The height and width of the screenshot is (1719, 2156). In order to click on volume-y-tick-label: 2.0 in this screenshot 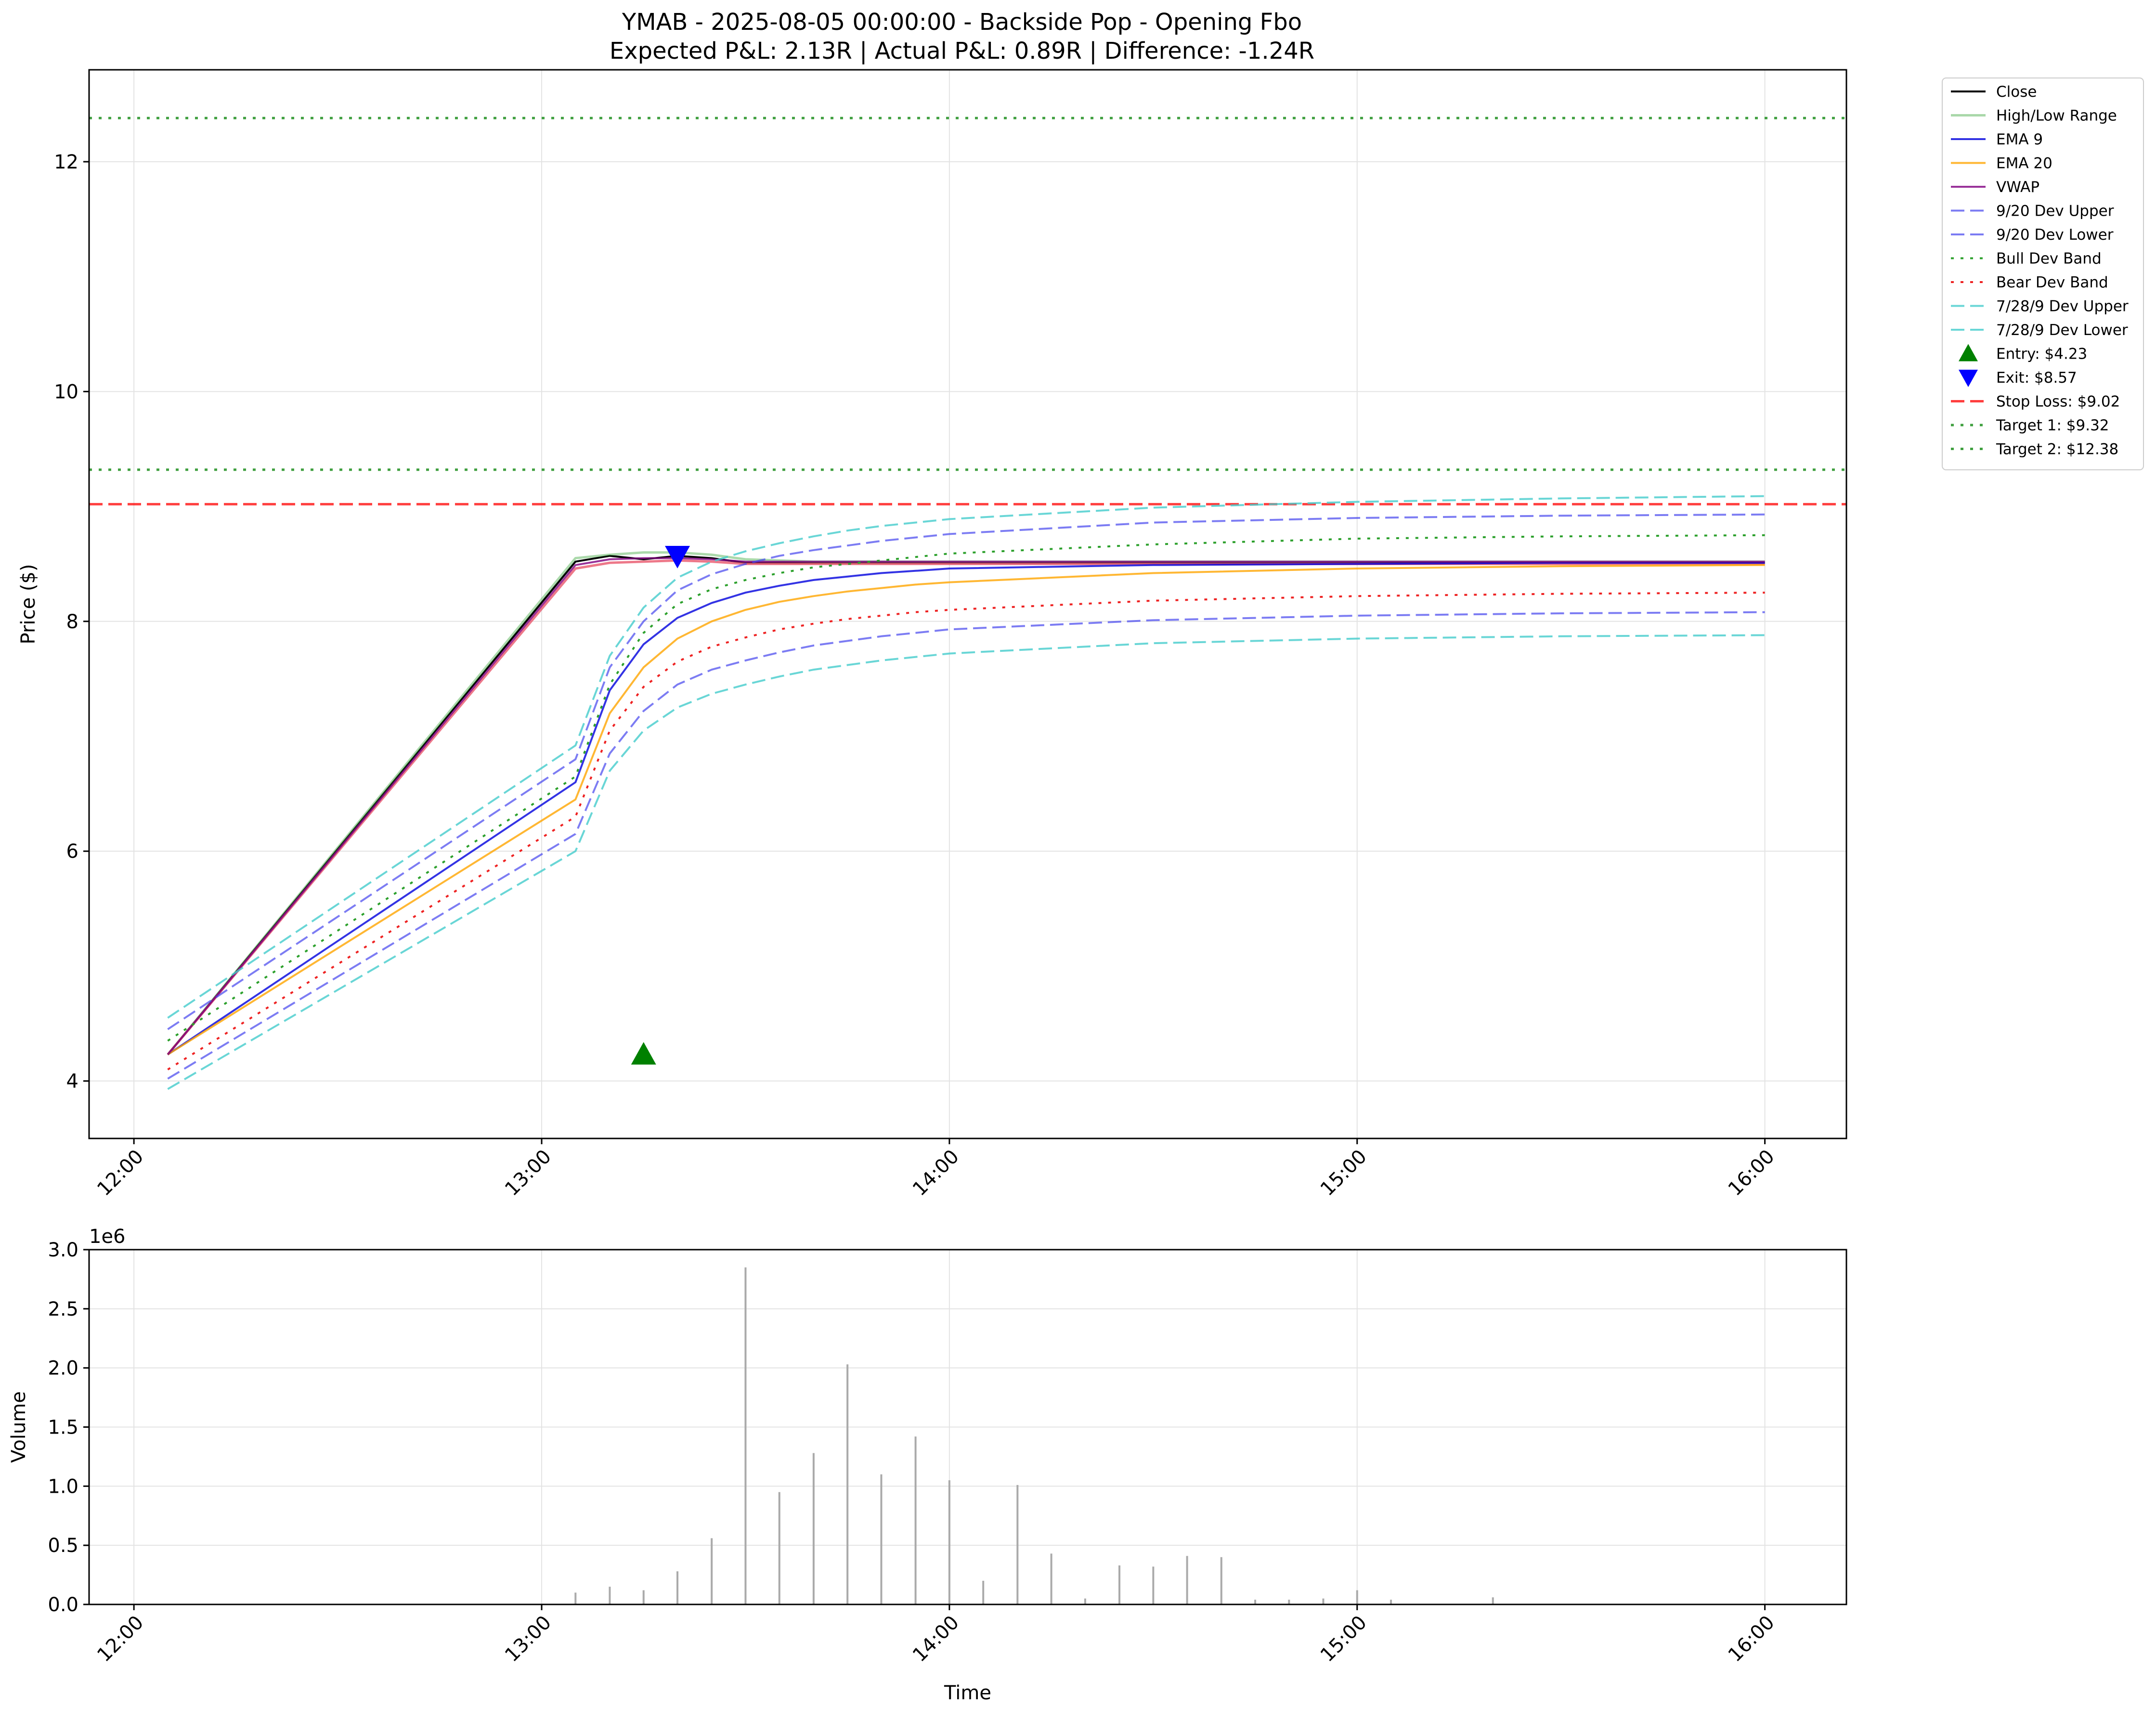, I will do `click(63, 1368)`.